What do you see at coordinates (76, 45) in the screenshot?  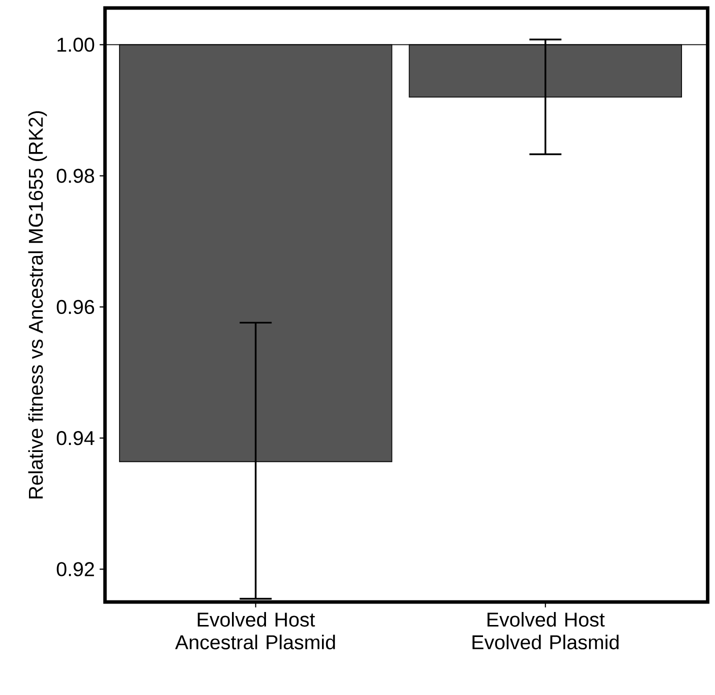 I see `y-tick-label: 1.00` at bounding box center [76, 45].